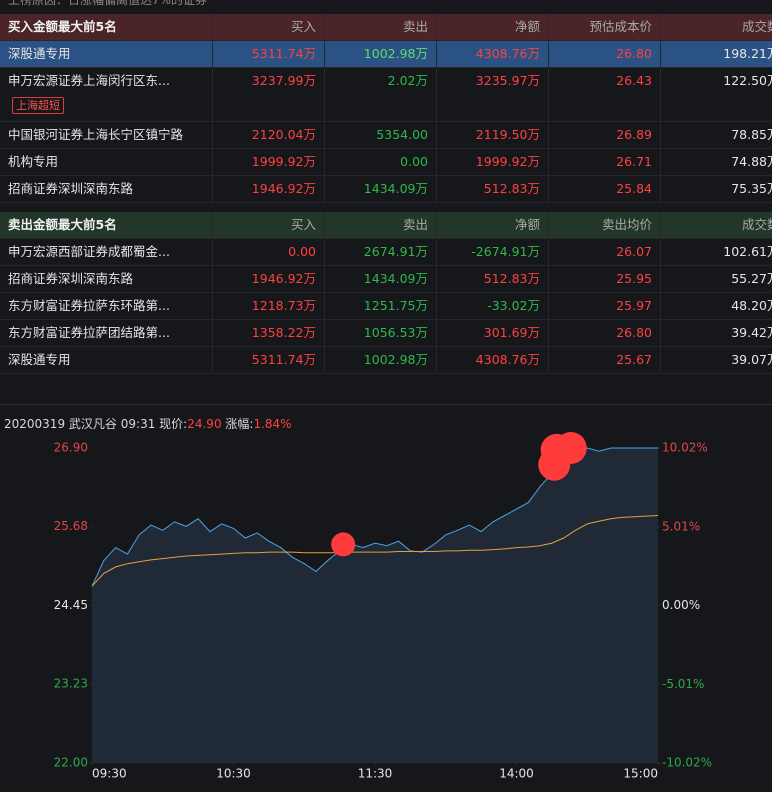  I want to click on quote-info: 20200319 武汉凡谷 09:31 现价:24.90 涨幅:1.84%, so click(148, 423).